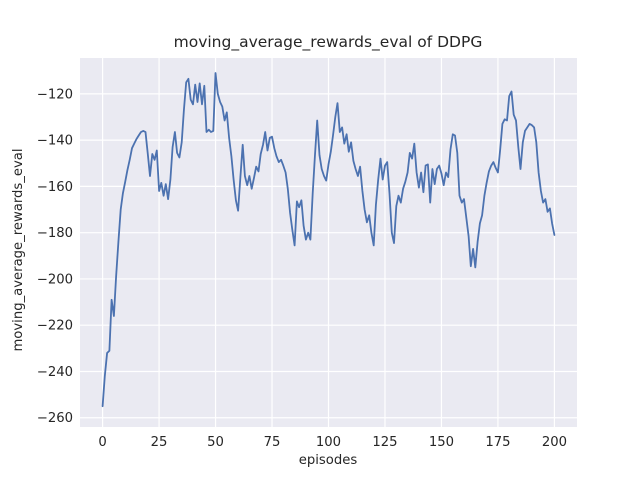 Image resolution: width=640 pixels, height=480 pixels. Describe the element at coordinates (18, 249) in the screenshot. I see `y-axis-label: moving_average_rewards_eval` at that location.